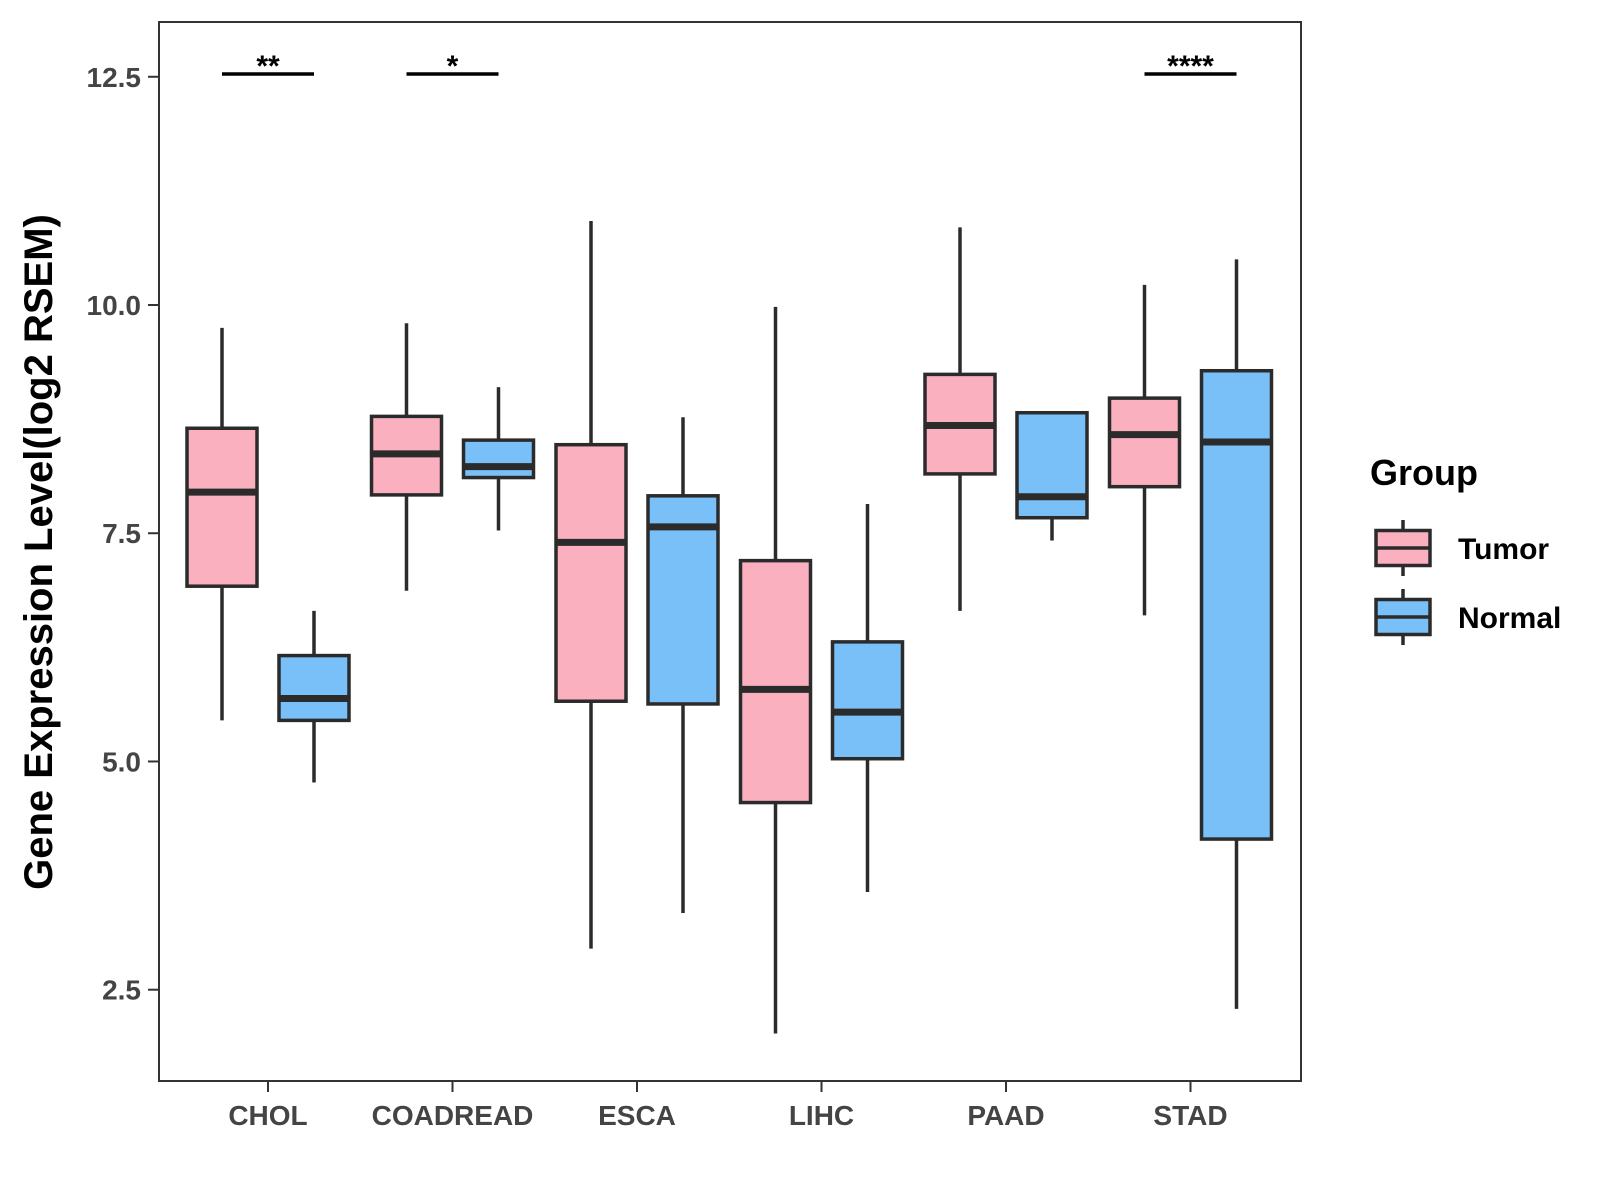  I want to click on x-tick-label-stad: STAD, so click(1190, 1115).